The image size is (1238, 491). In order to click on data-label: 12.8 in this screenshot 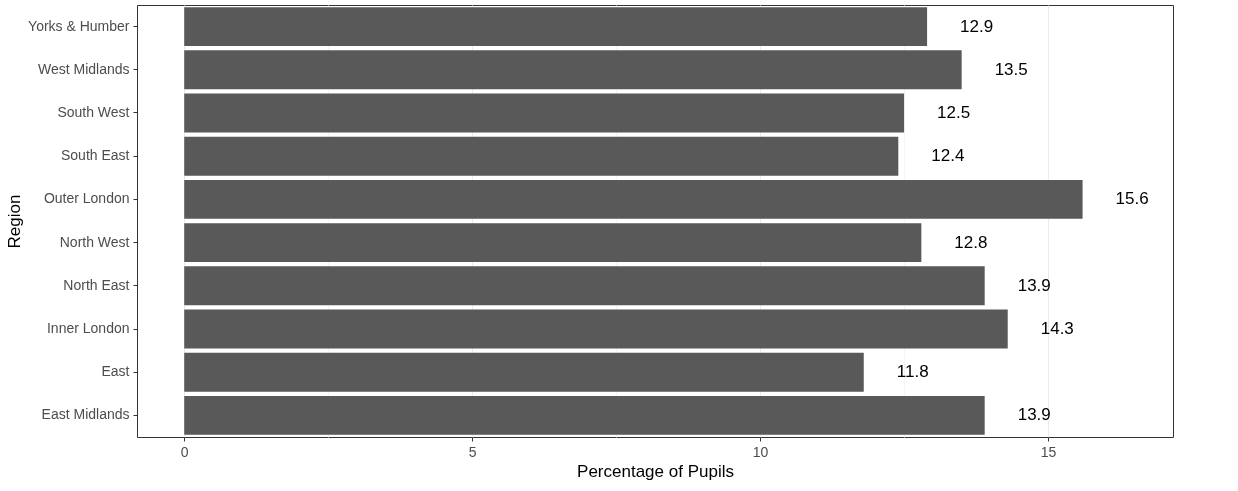, I will do `click(971, 242)`.